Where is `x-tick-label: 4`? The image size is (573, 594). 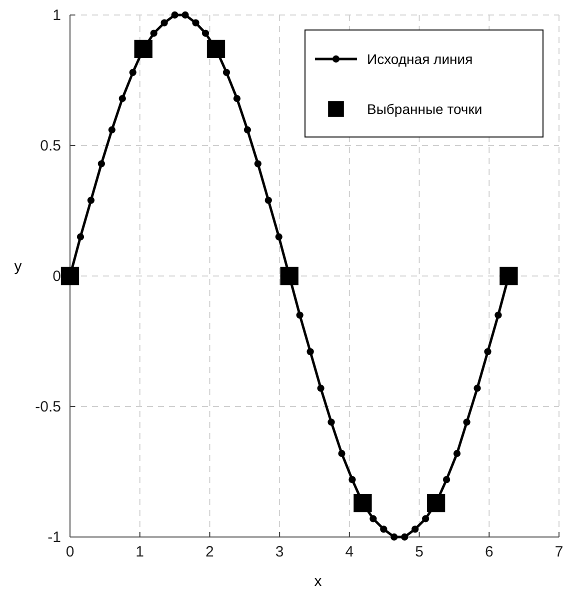
x-tick-label: 4 is located at coordinates (349, 552).